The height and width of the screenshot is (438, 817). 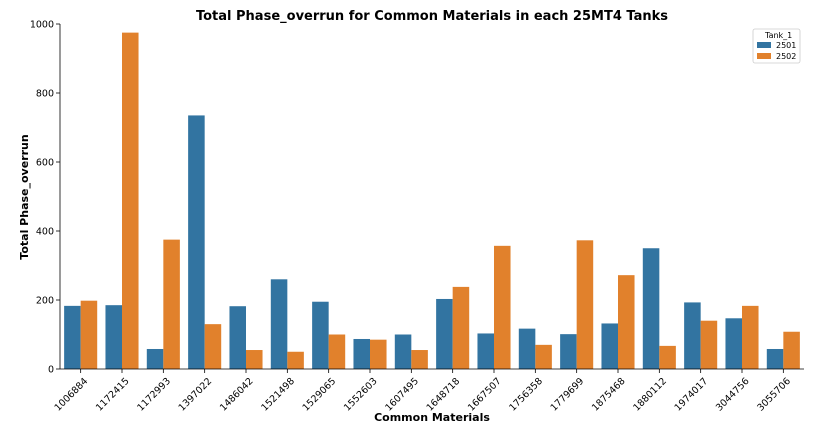 I want to click on x-tick-label: 1397022, so click(x=196, y=395).